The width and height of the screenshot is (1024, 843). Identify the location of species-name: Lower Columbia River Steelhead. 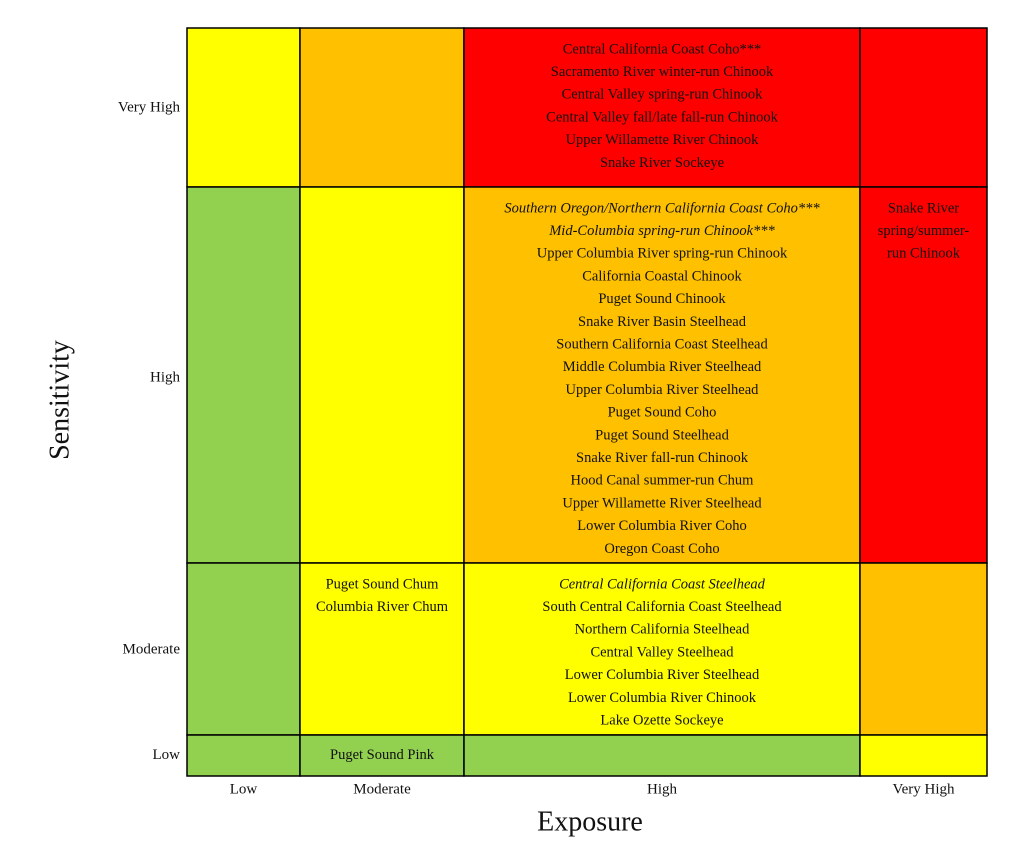
(662, 675).